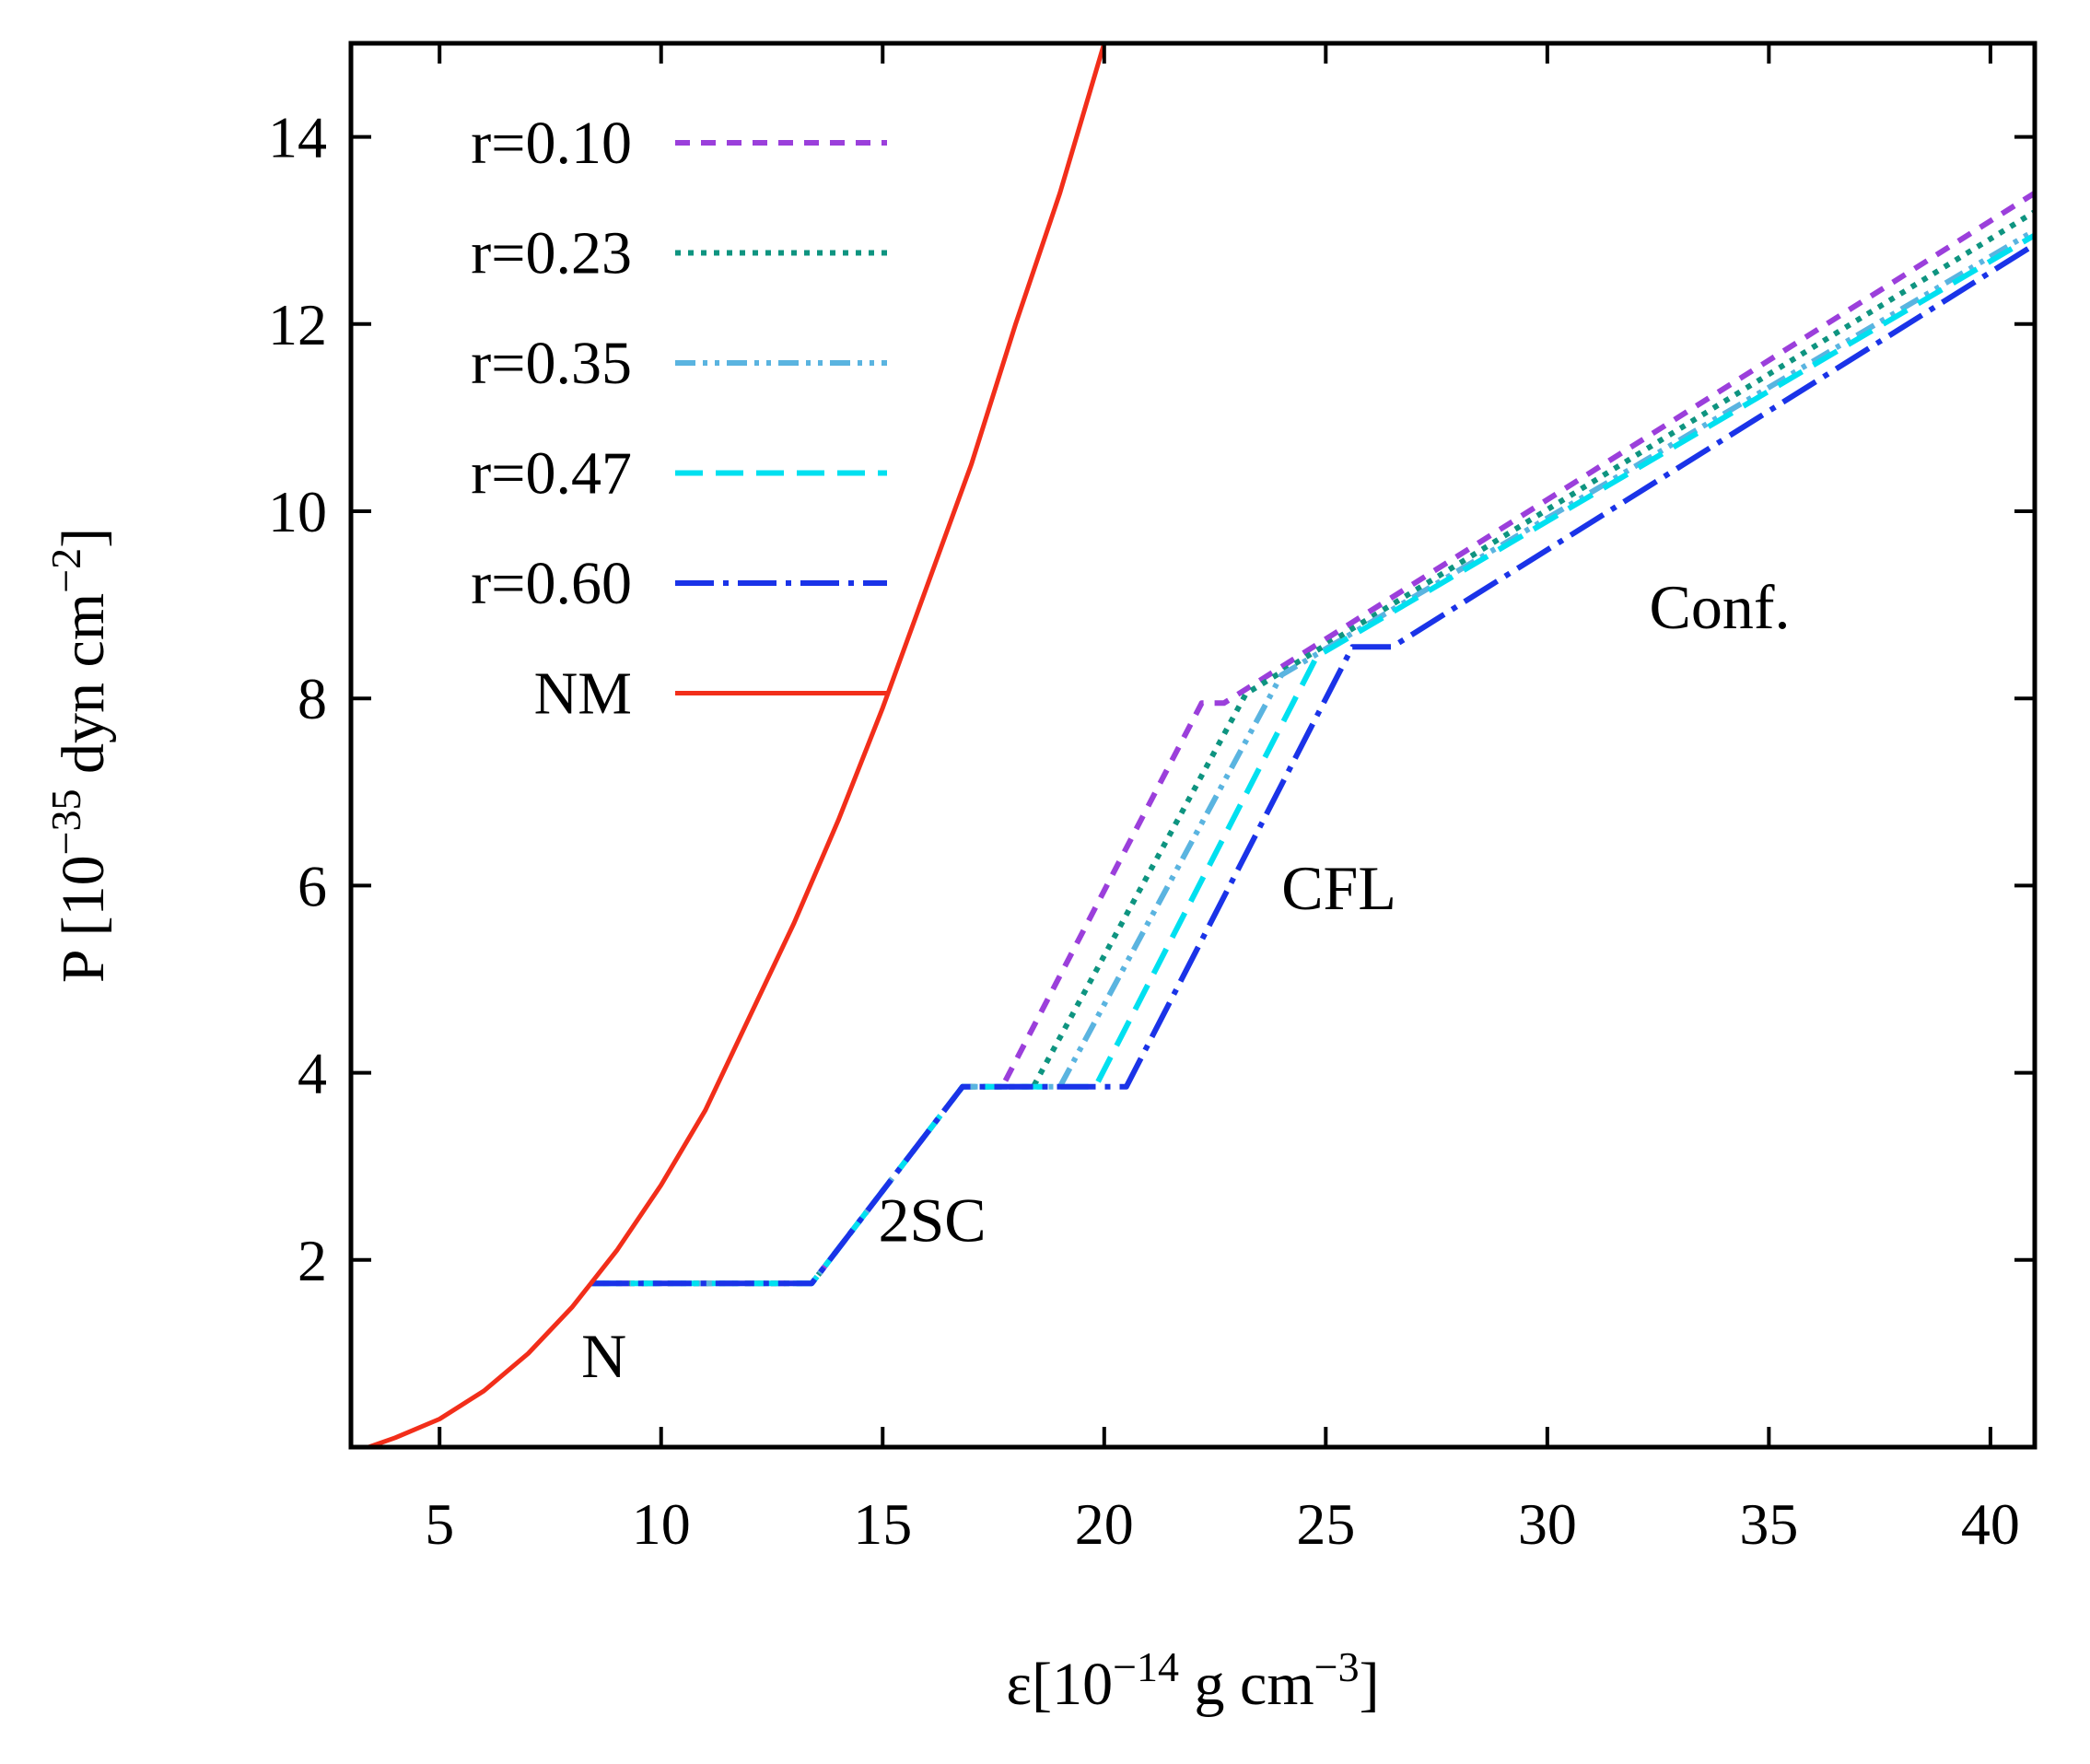  Describe the element at coordinates (551, 474) in the screenshot. I see `legend-label: r=0.47` at that location.